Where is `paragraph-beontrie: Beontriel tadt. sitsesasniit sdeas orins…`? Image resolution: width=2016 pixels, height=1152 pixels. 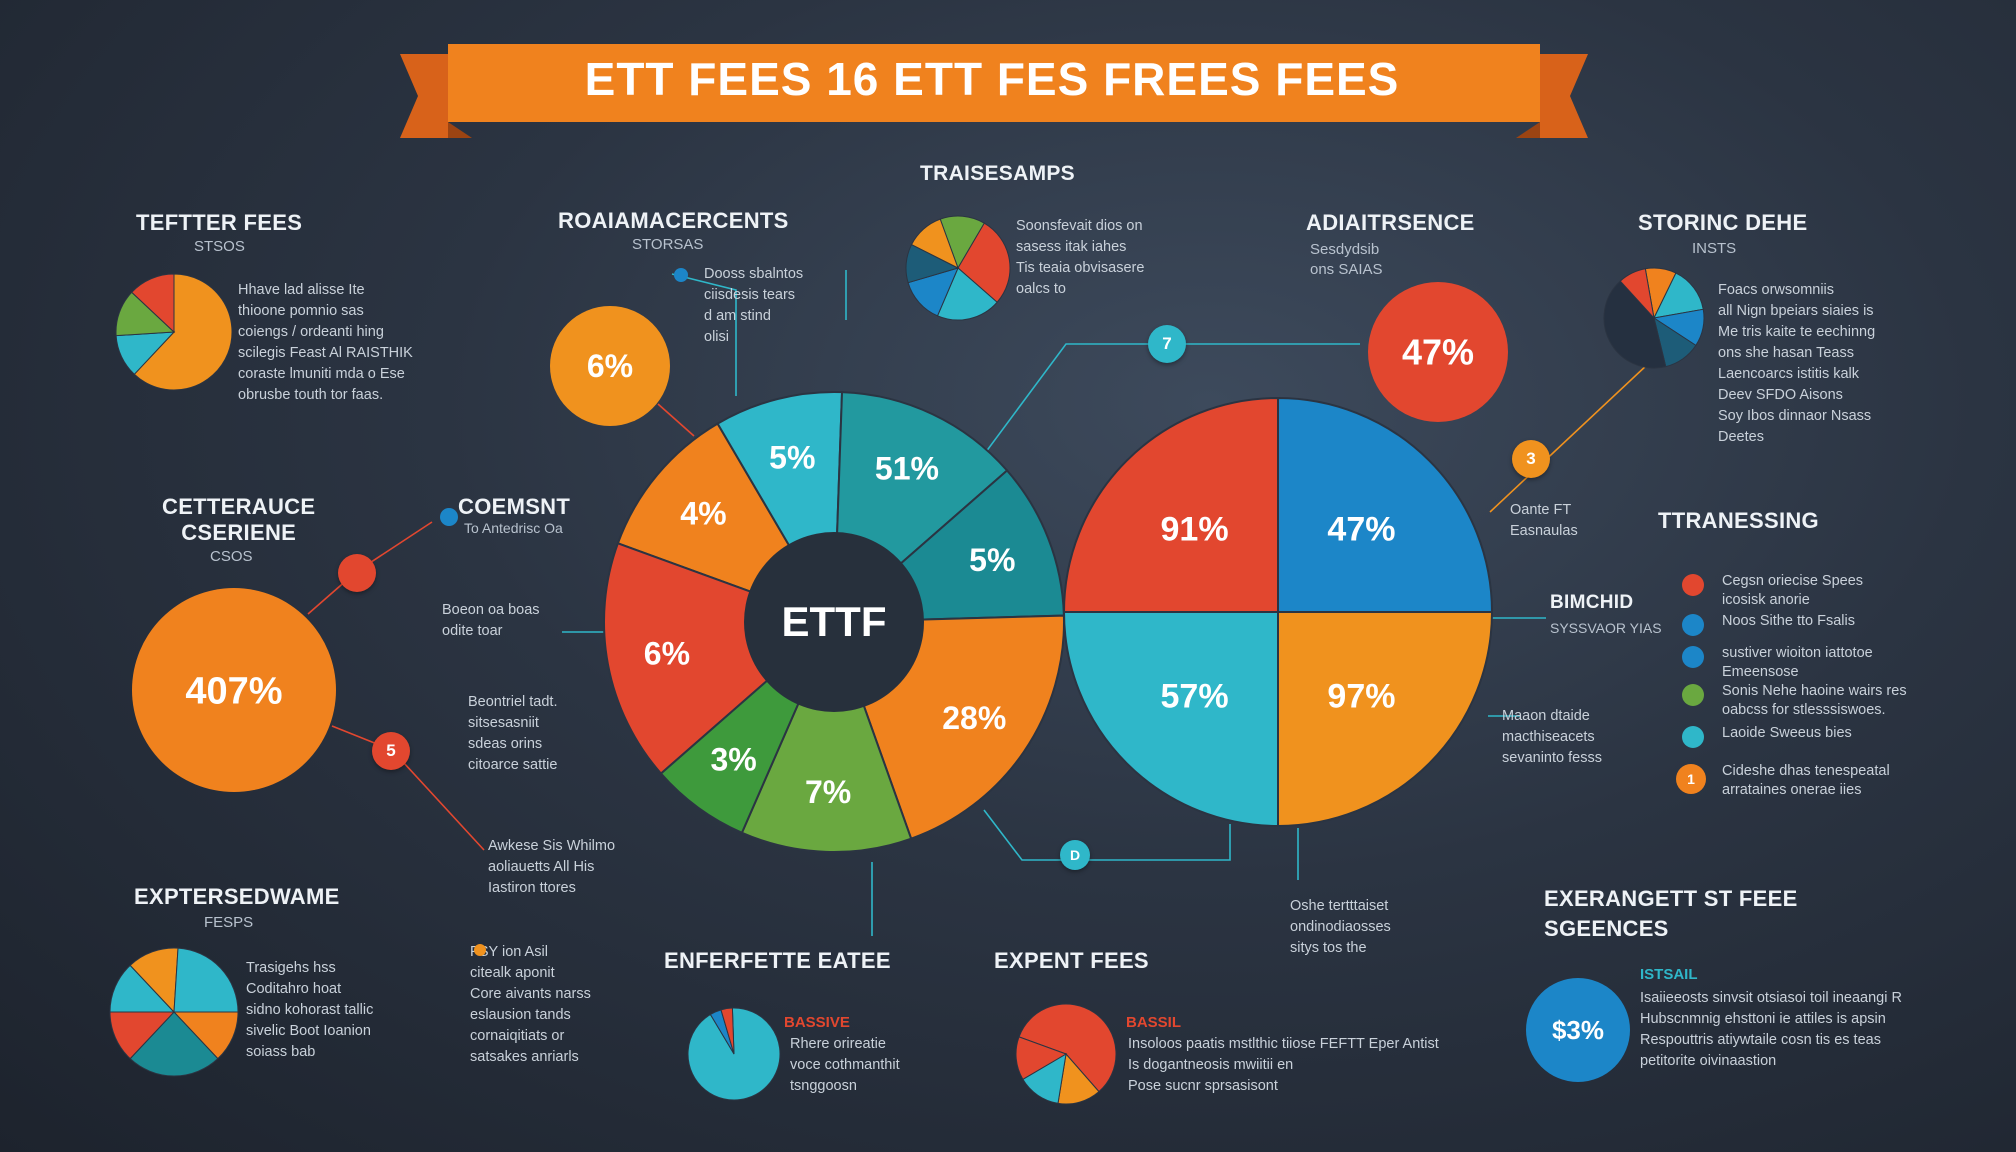 paragraph-beontrie: Beontriel tadt. sitsesasniit sdeas orins… is located at coordinates (513, 733).